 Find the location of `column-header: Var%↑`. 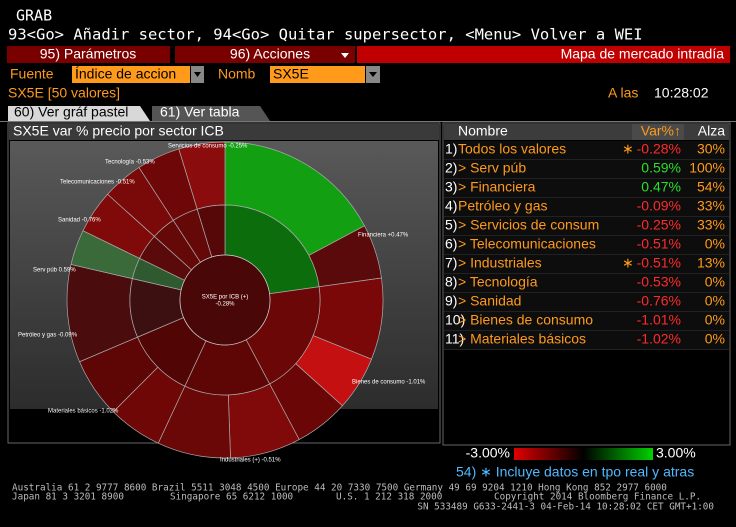

column-header: Var%↑ is located at coordinates (661, 131).